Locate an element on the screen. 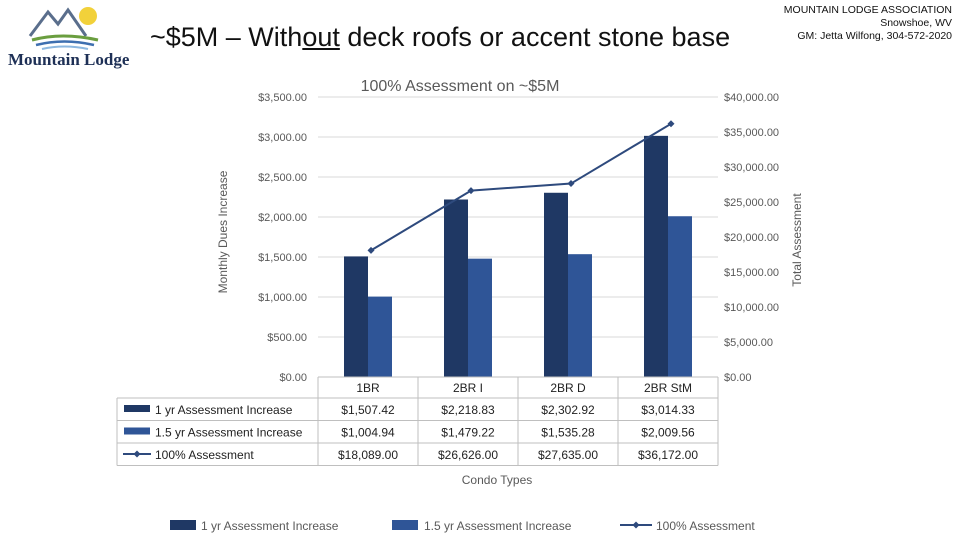 This screenshot has height=540, width=960. category-label: 2BR D is located at coordinates (568, 388).